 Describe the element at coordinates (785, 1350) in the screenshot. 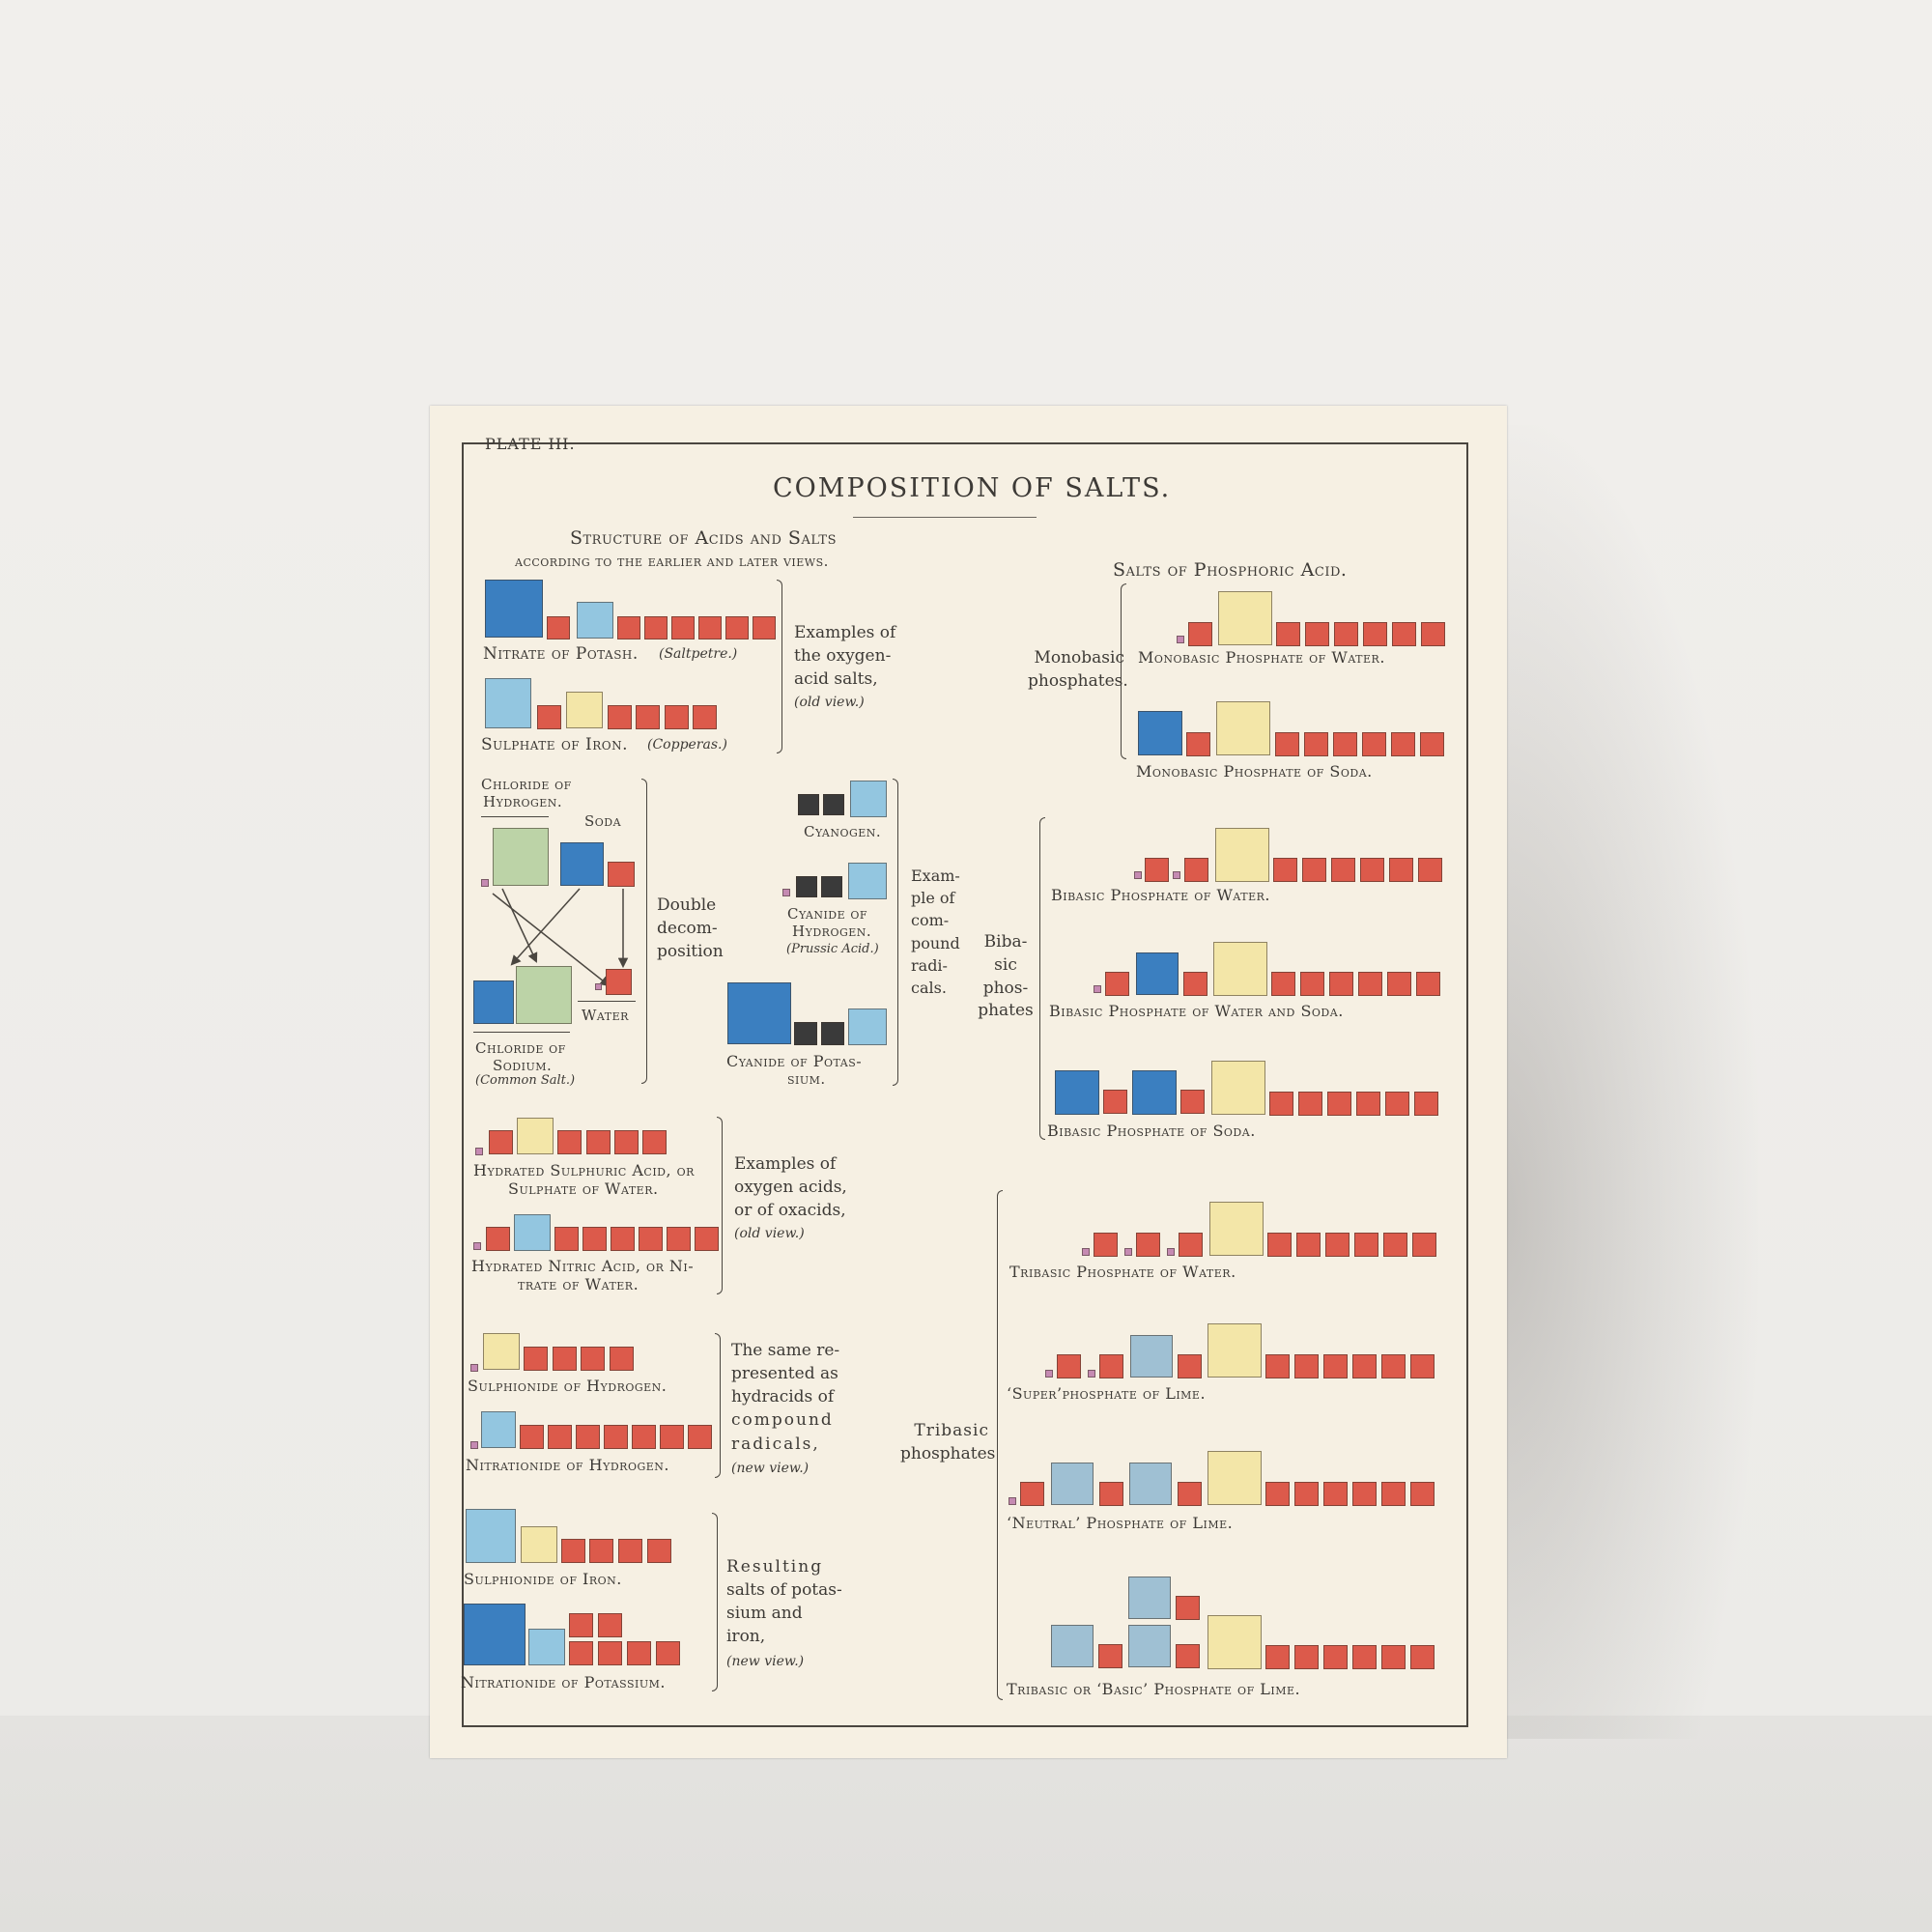

I see `note-line: The same re-` at that location.